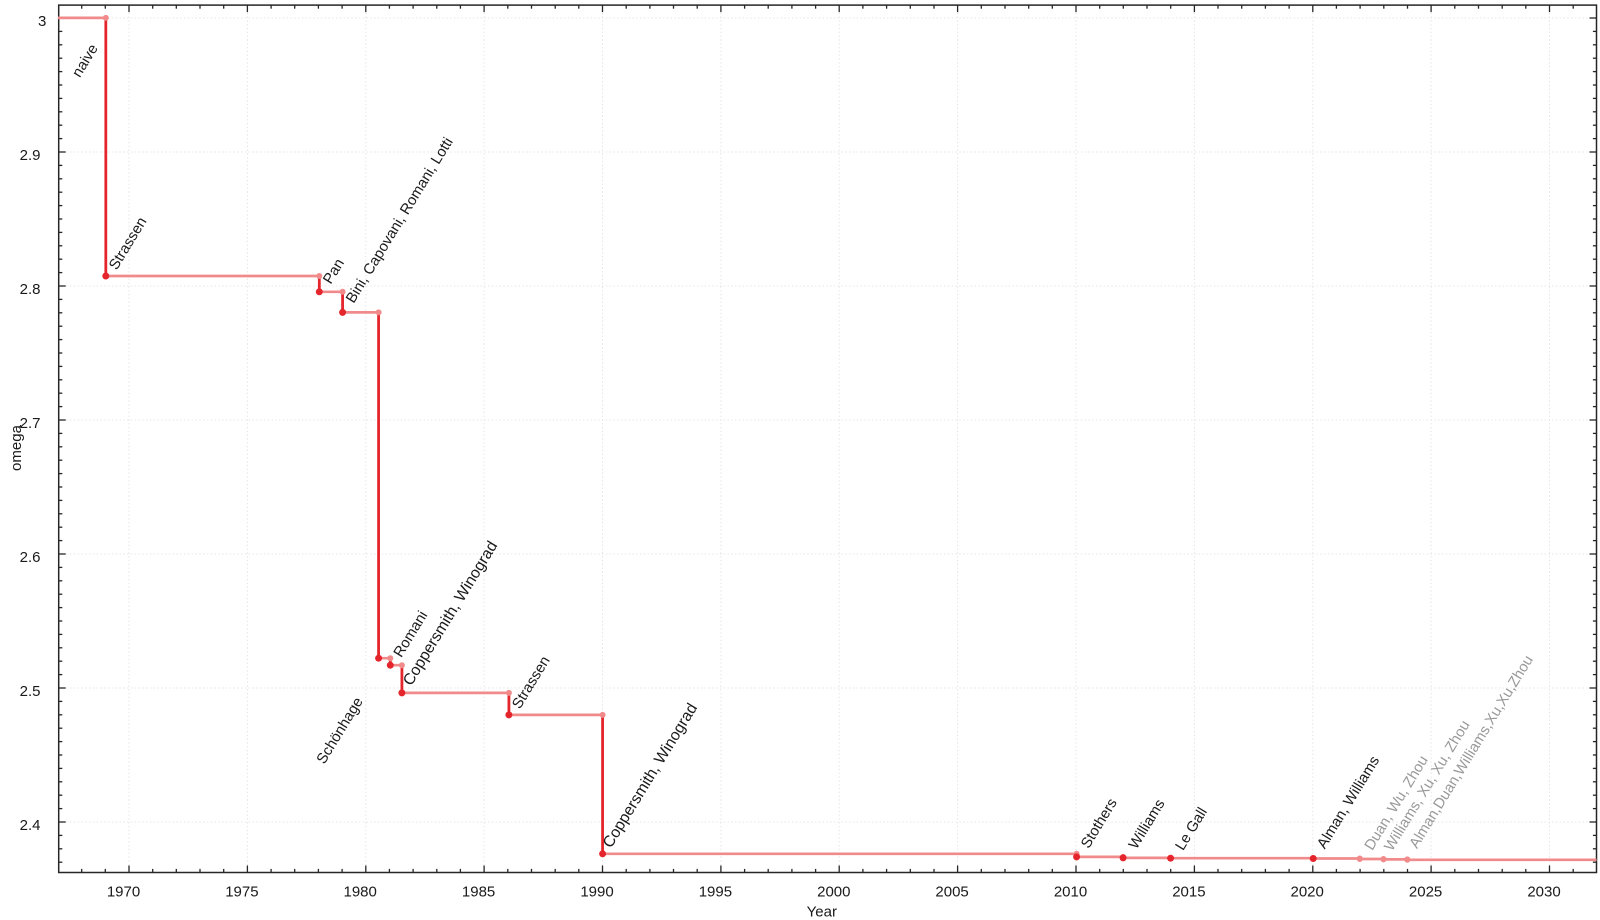  I want to click on svg-text: 1995, so click(715, 891).